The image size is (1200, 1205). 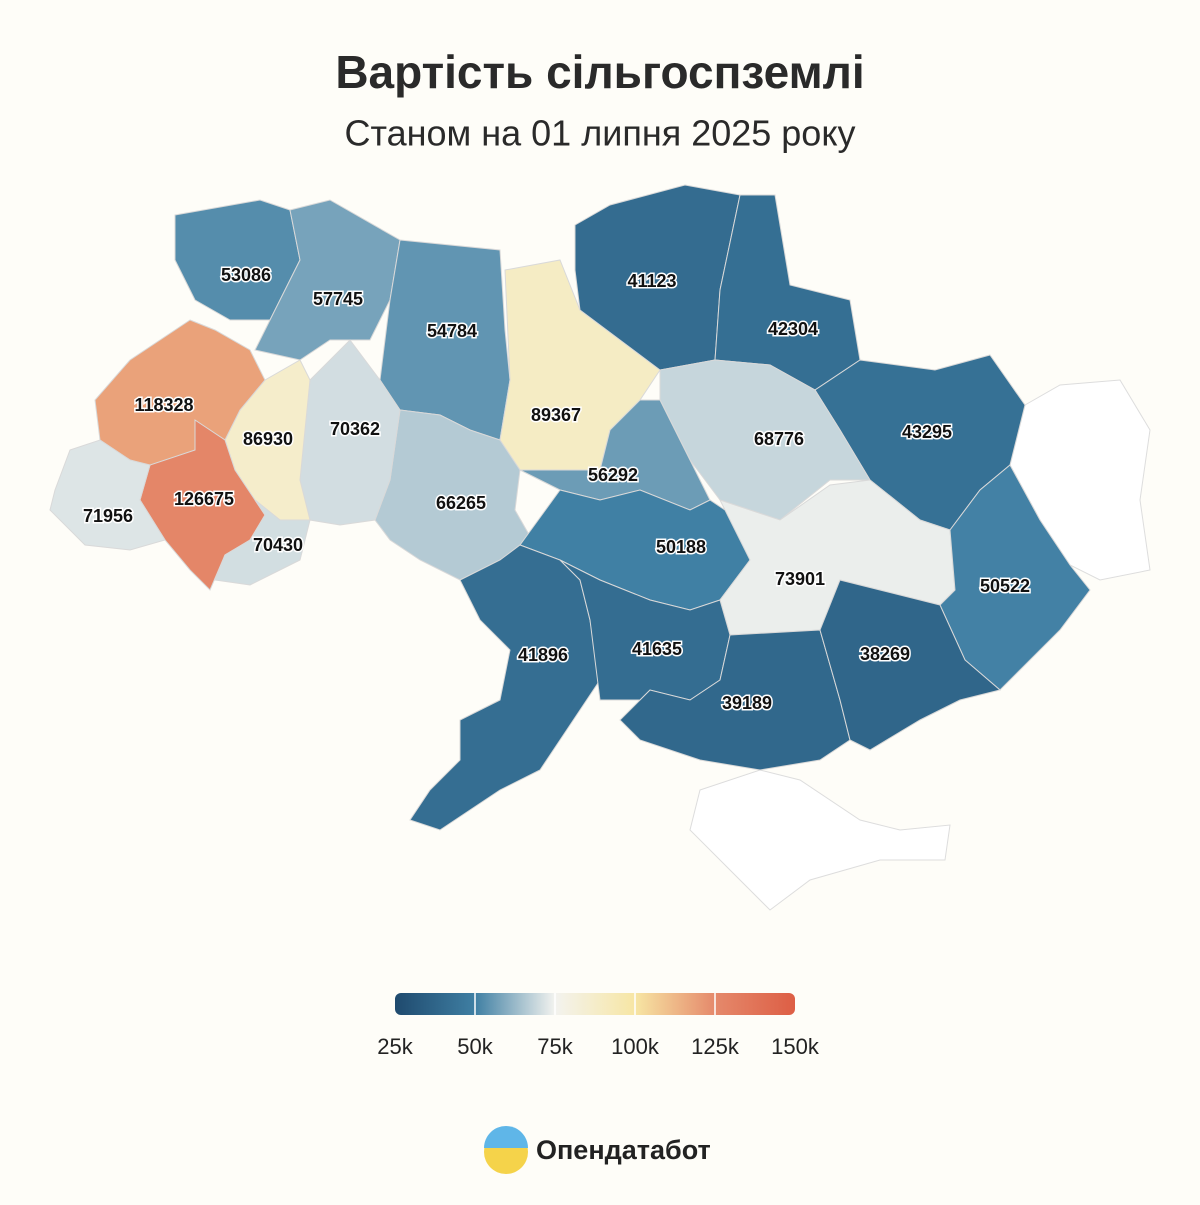 I want to click on legend-tick-label: 150k, so click(x=795, y=1046).